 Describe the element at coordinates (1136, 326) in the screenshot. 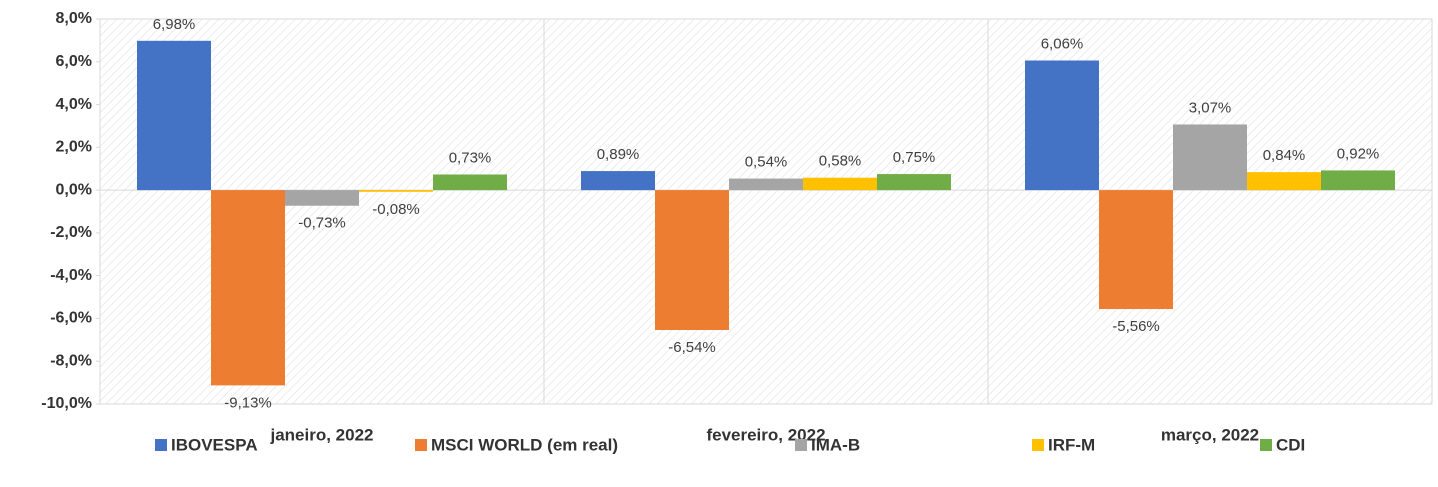

I see `value-label: -5,56%` at that location.